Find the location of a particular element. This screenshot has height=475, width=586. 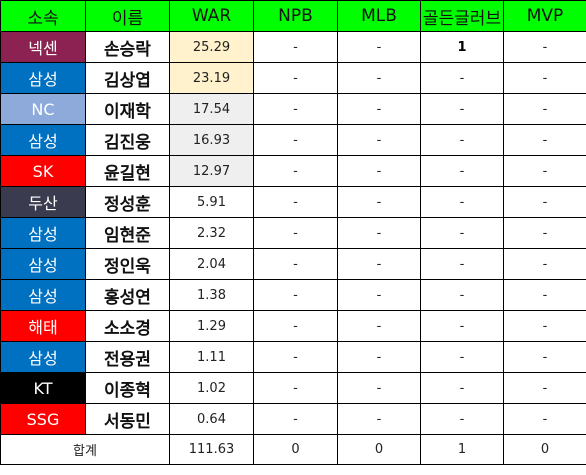

player-name-cell: 홍성연 is located at coordinates (127, 295).